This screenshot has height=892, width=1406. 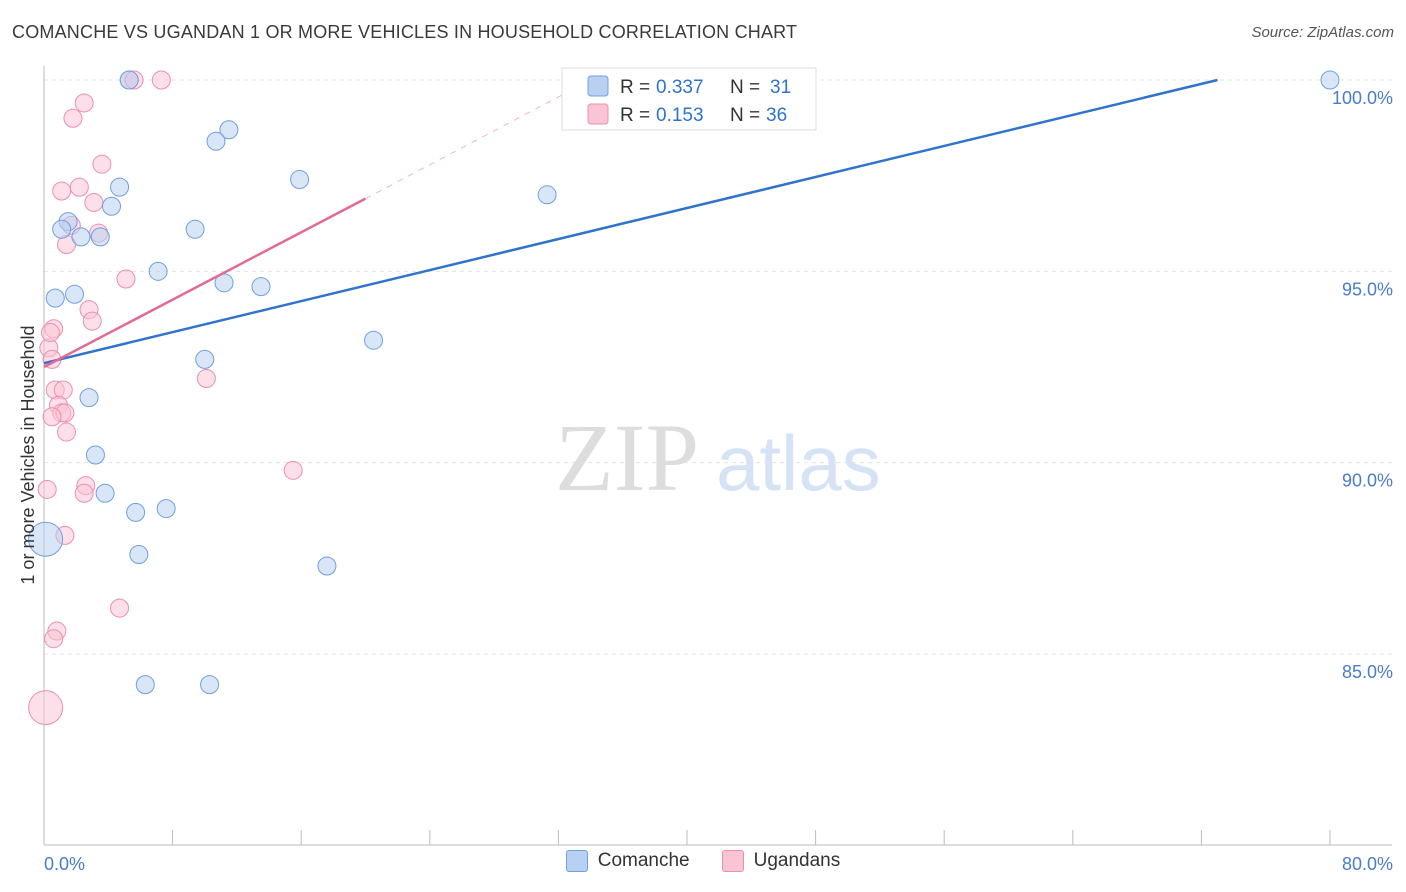 What do you see at coordinates (745, 115) in the screenshot?
I see `legend-n-label-2: N =` at bounding box center [745, 115].